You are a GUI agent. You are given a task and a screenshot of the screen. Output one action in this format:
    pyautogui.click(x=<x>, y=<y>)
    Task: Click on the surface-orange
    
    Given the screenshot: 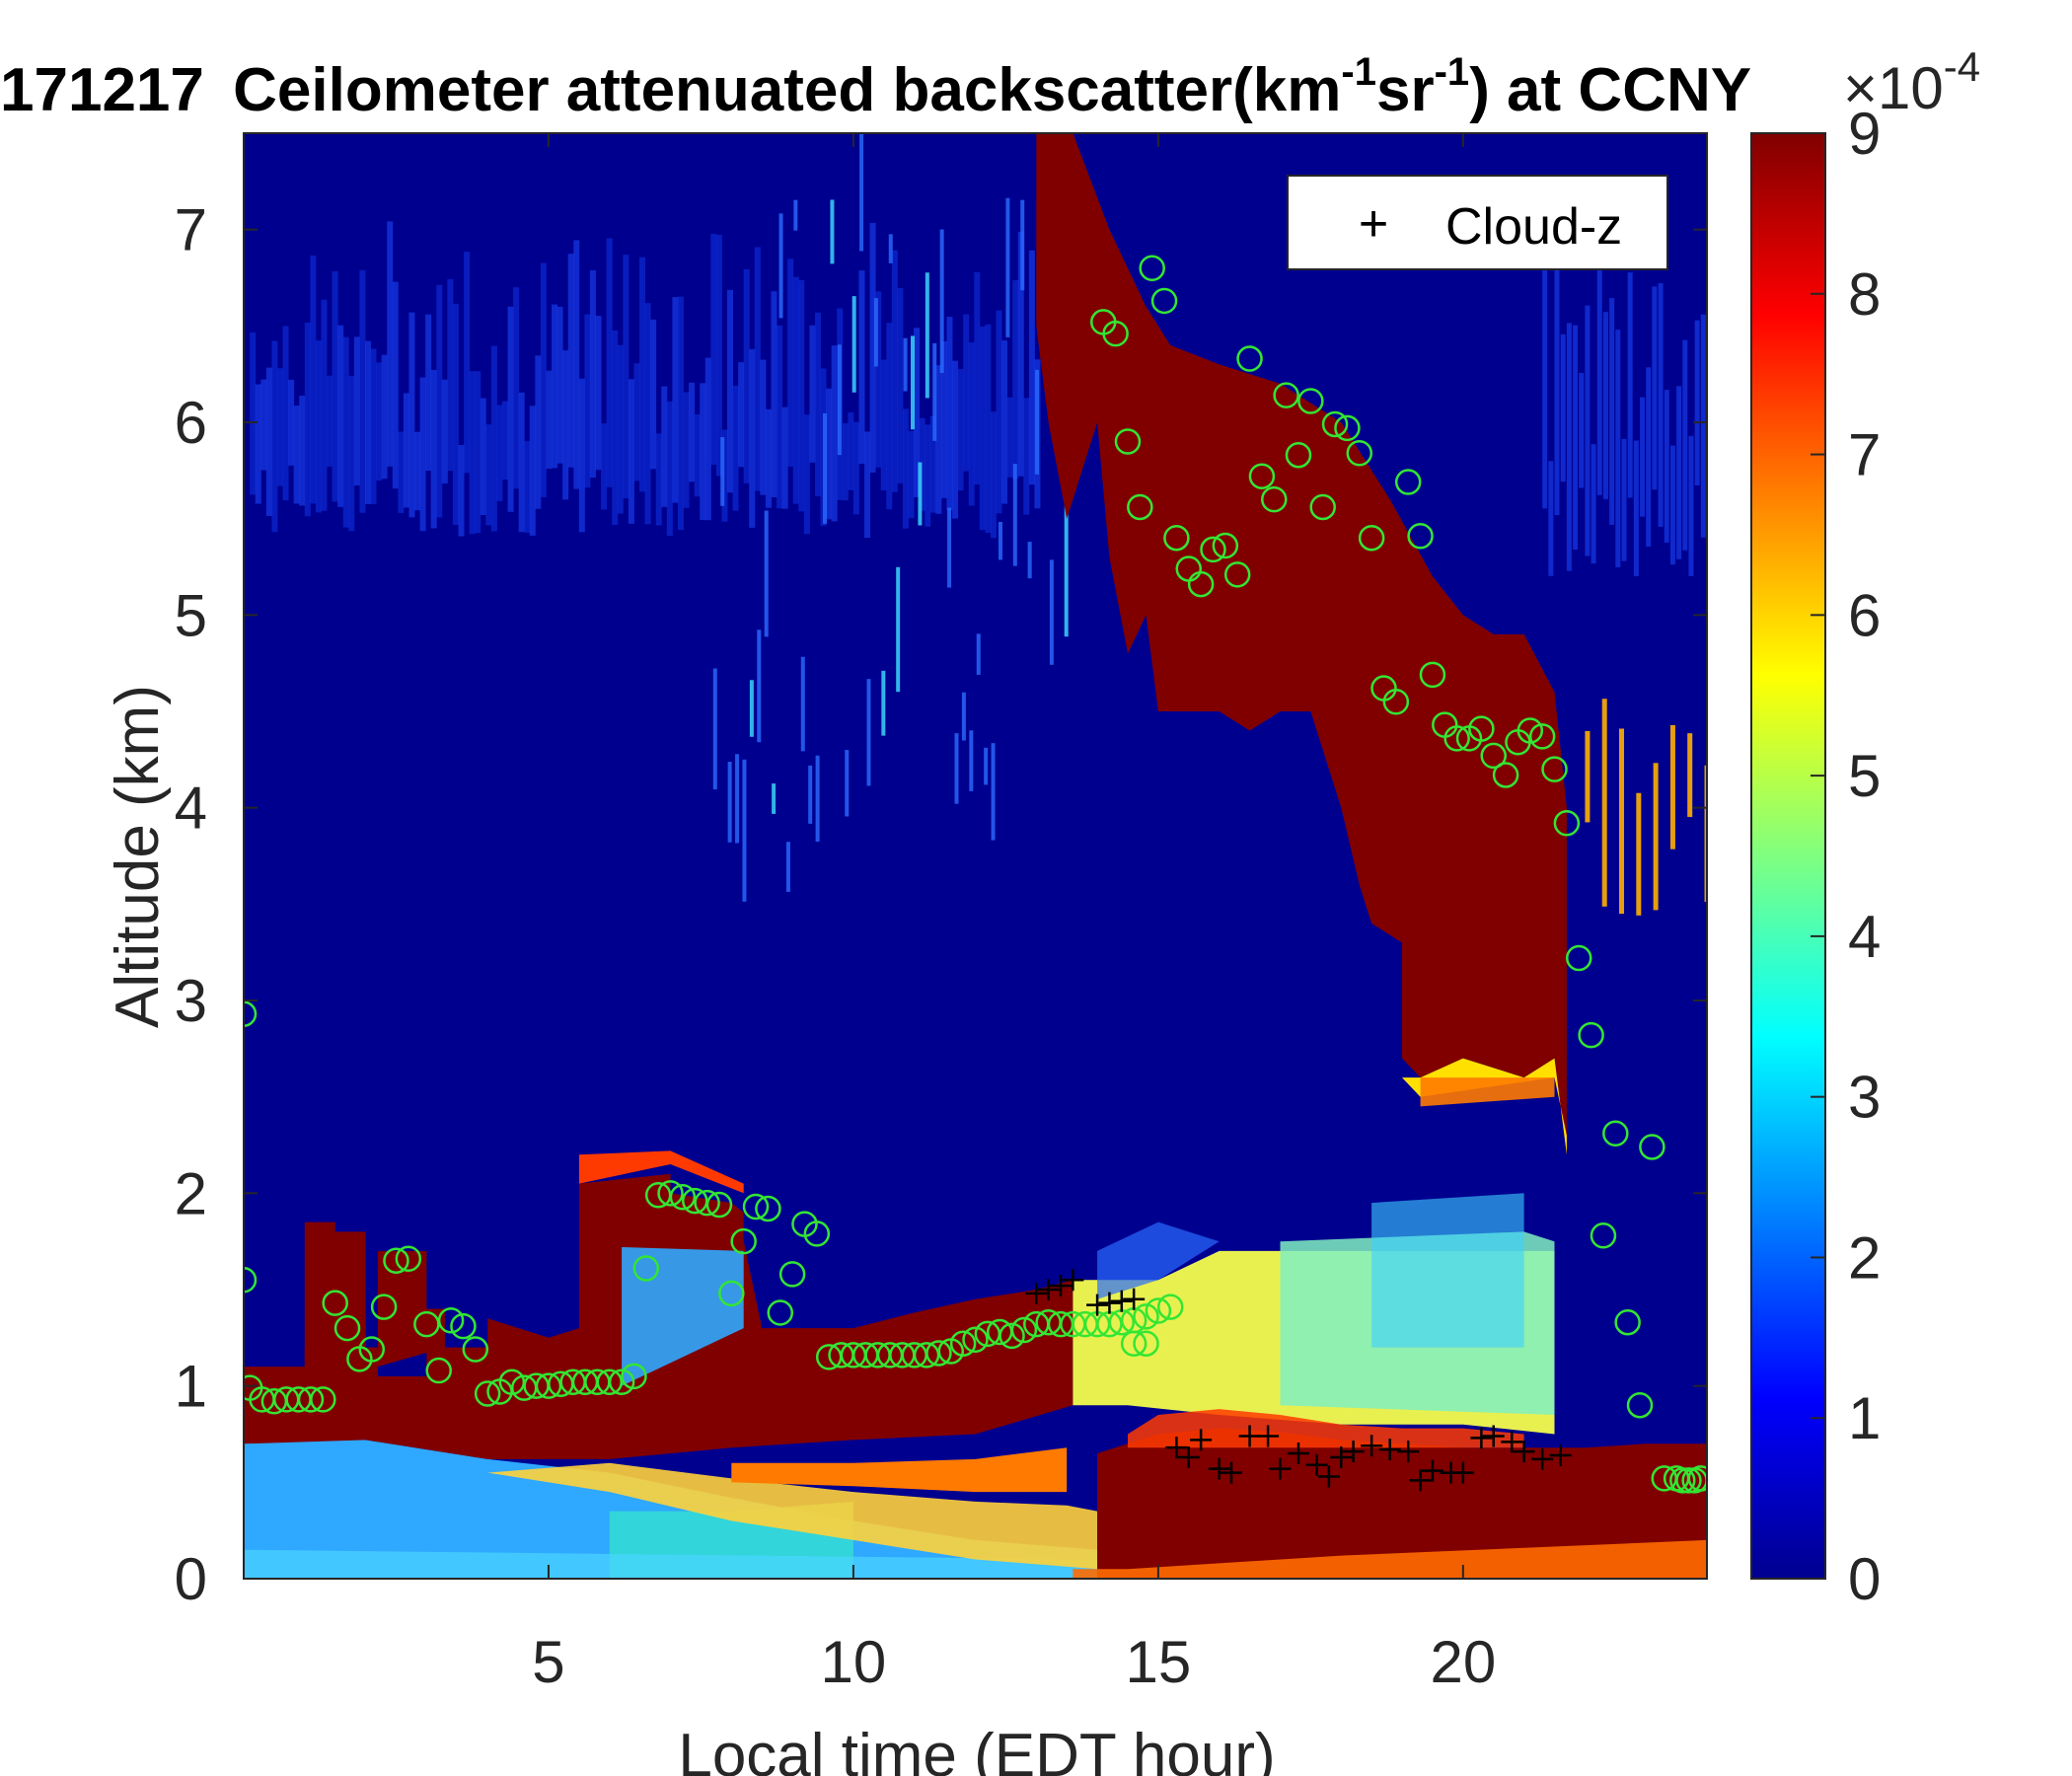 What is the action you would take?
    pyautogui.click(x=1390, y=1559)
    